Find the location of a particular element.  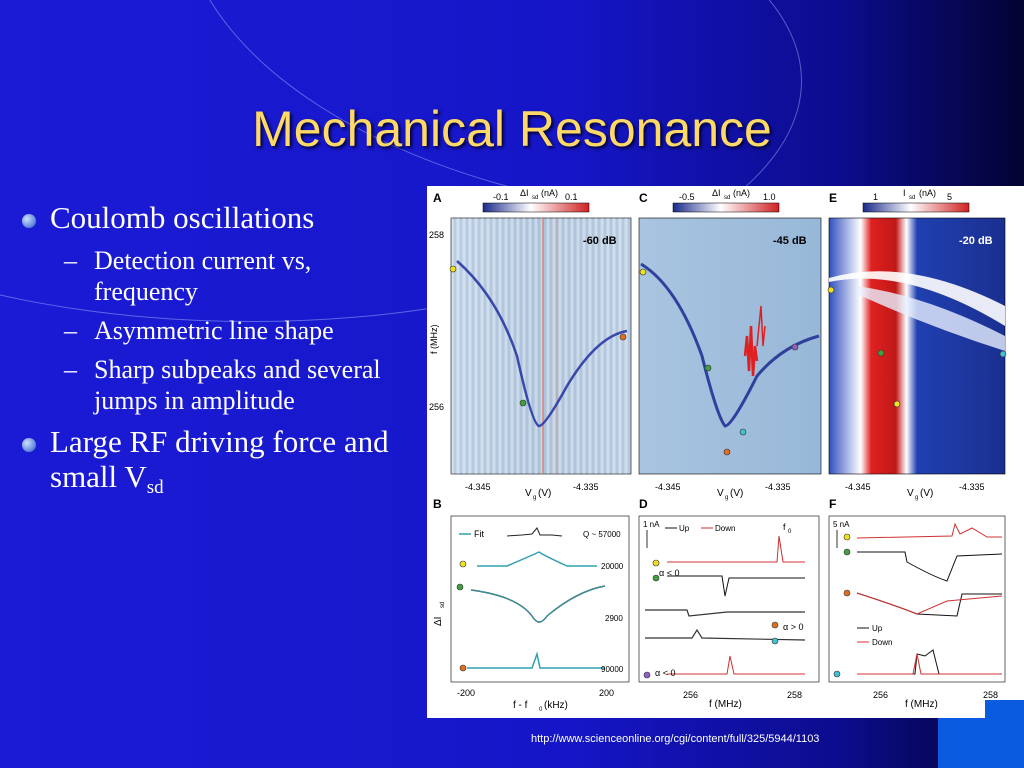

sub-bullet-asymmetric: – Asymmetric line shape is located at coordinates (214, 330).